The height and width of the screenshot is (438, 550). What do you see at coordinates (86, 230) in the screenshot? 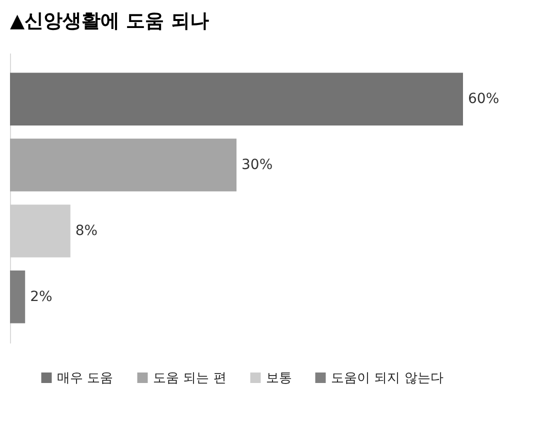
I see `data-label: 8%` at bounding box center [86, 230].